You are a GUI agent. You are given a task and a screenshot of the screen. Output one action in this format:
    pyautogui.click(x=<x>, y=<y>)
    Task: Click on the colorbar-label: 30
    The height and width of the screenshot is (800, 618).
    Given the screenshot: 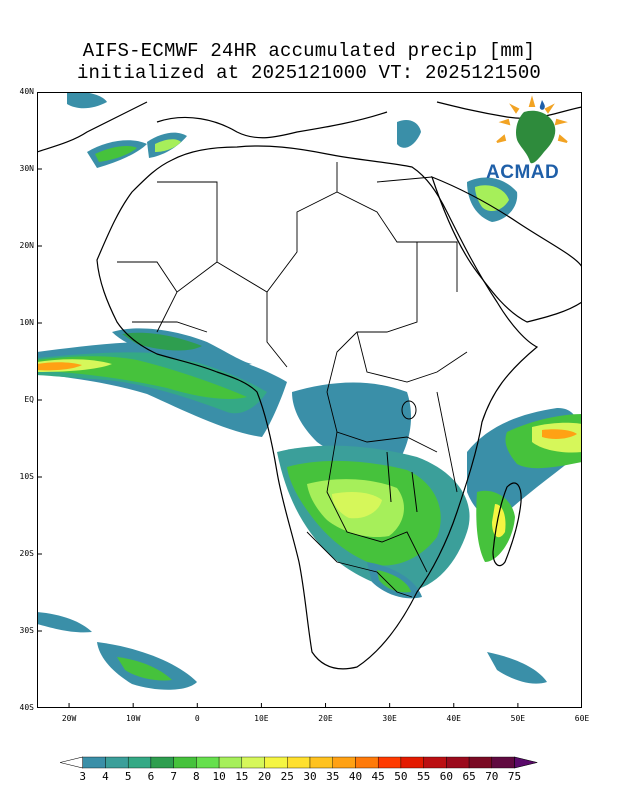 What is the action you would take?
    pyautogui.click(x=310, y=776)
    